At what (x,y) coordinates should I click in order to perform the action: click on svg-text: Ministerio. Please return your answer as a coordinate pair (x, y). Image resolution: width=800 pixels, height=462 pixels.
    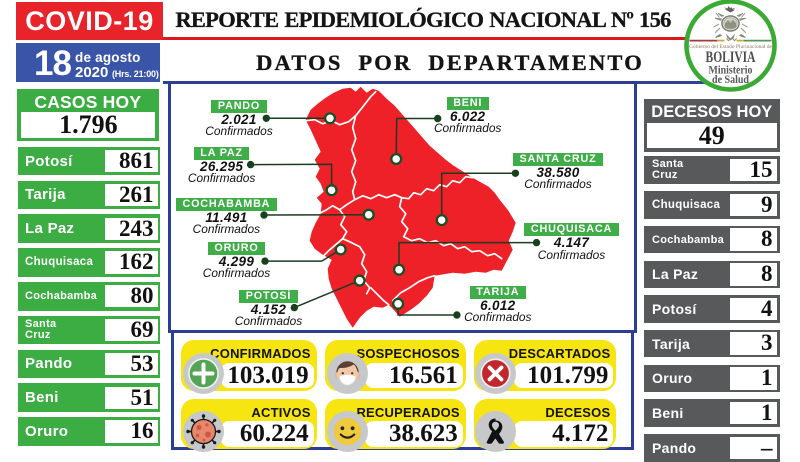
    Looking at the image, I should click on (731, 70).